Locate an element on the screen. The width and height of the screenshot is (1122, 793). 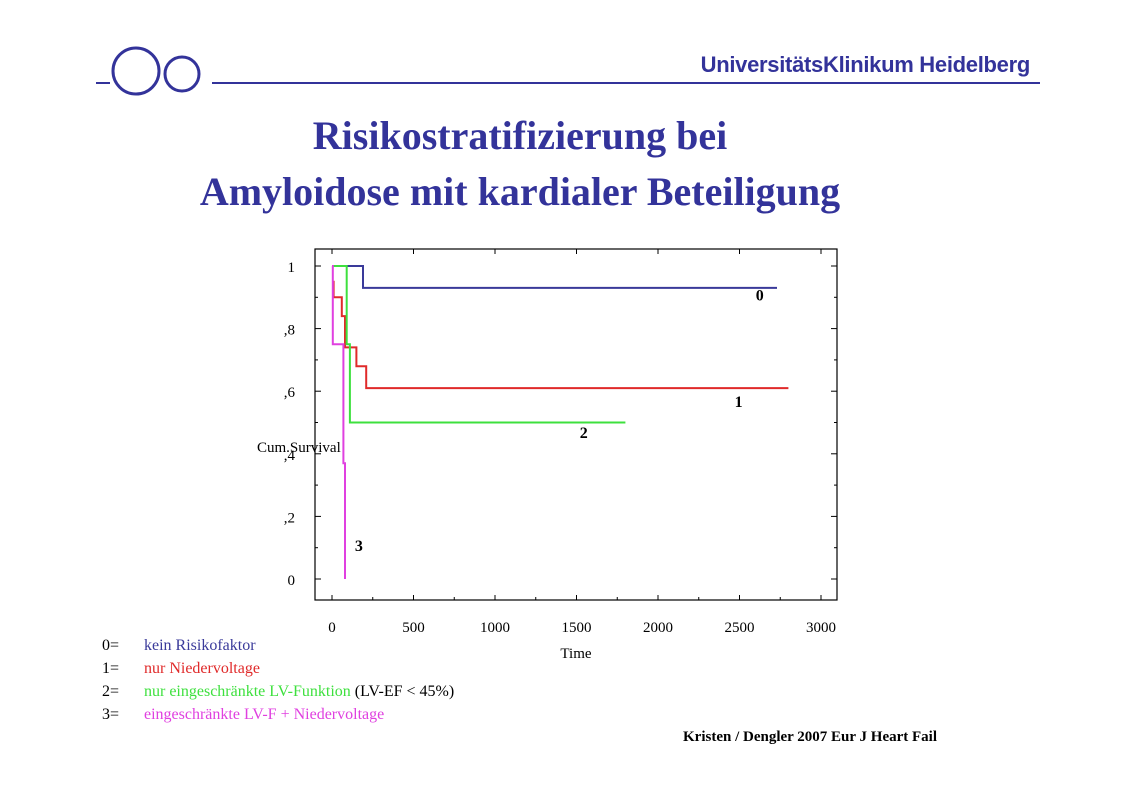
y-tick-label: 1 is located at coordinates (292, 268).